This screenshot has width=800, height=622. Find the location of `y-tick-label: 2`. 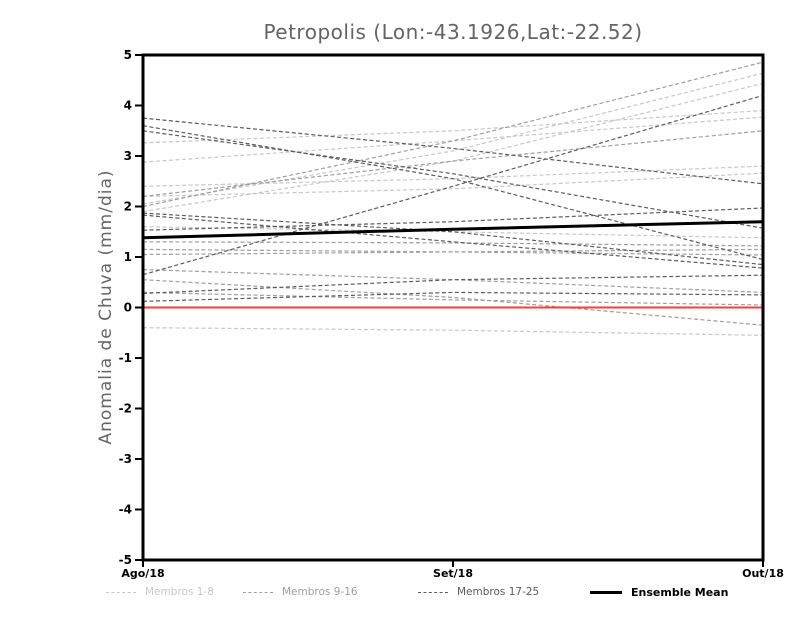

y-tick-label: 2 is located at coordinates (128, 207).